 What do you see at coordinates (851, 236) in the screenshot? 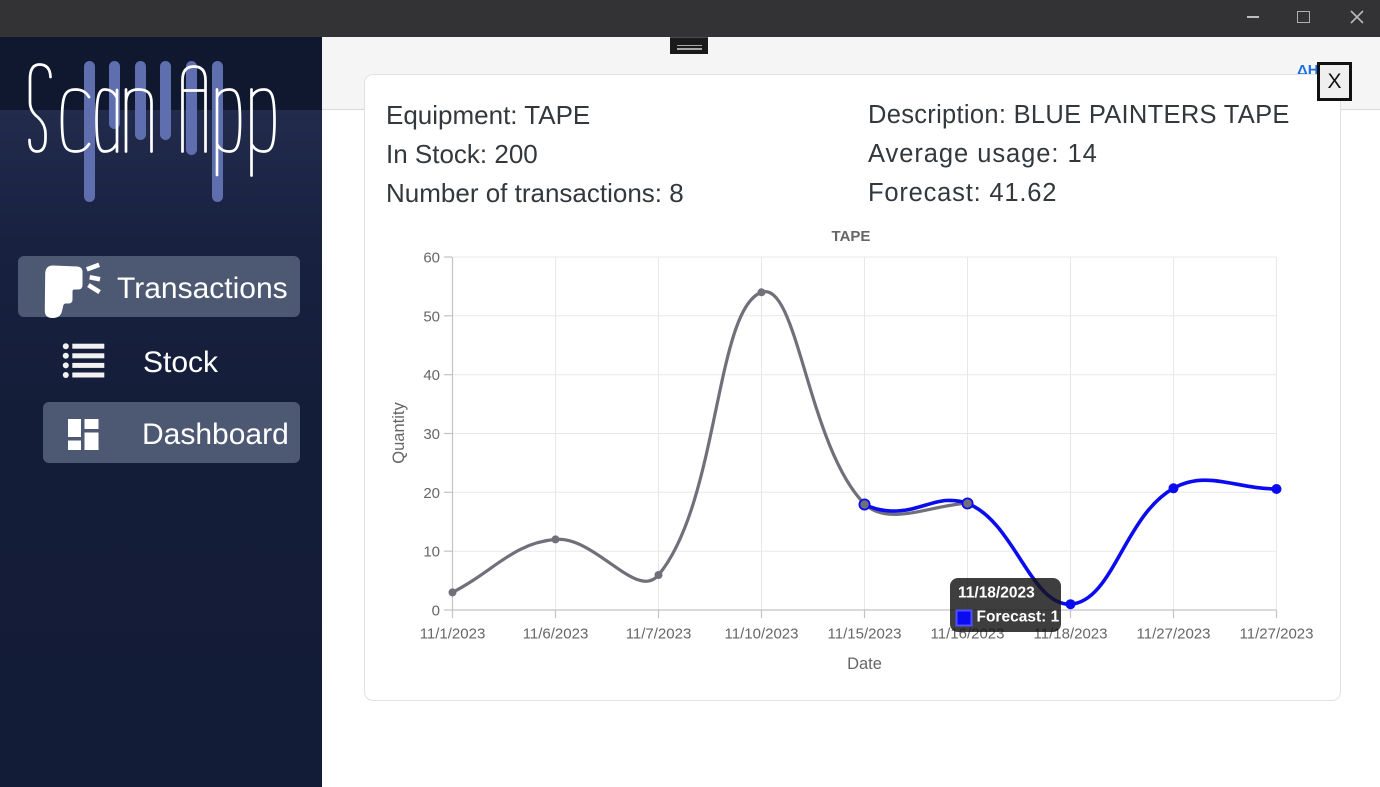
I see `svg-text: TAPE` at bounding box center [851, 236].